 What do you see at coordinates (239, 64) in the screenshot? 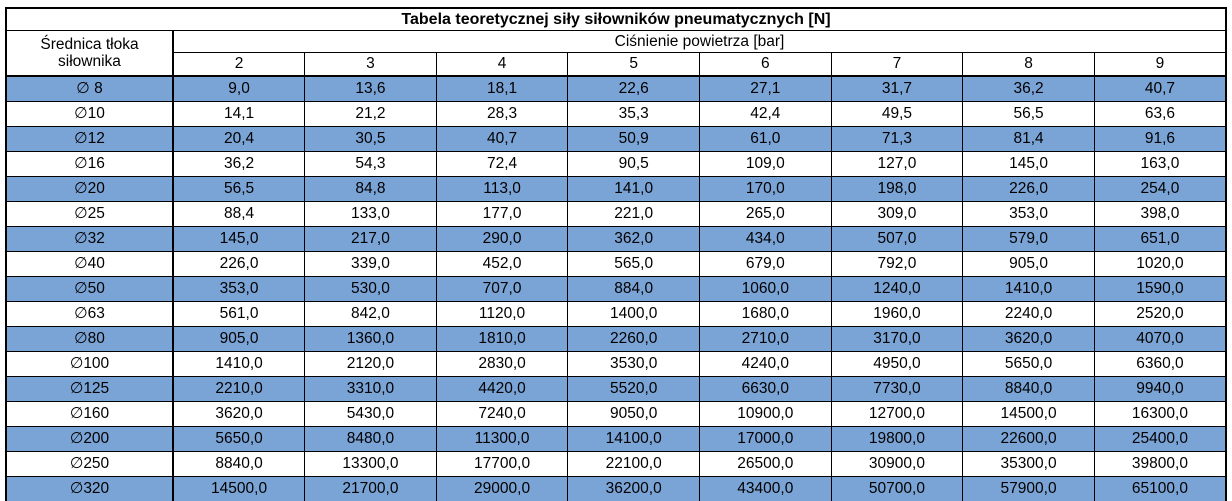
I see `pressure-header-cell: 2` at bounding box center [239, 64].